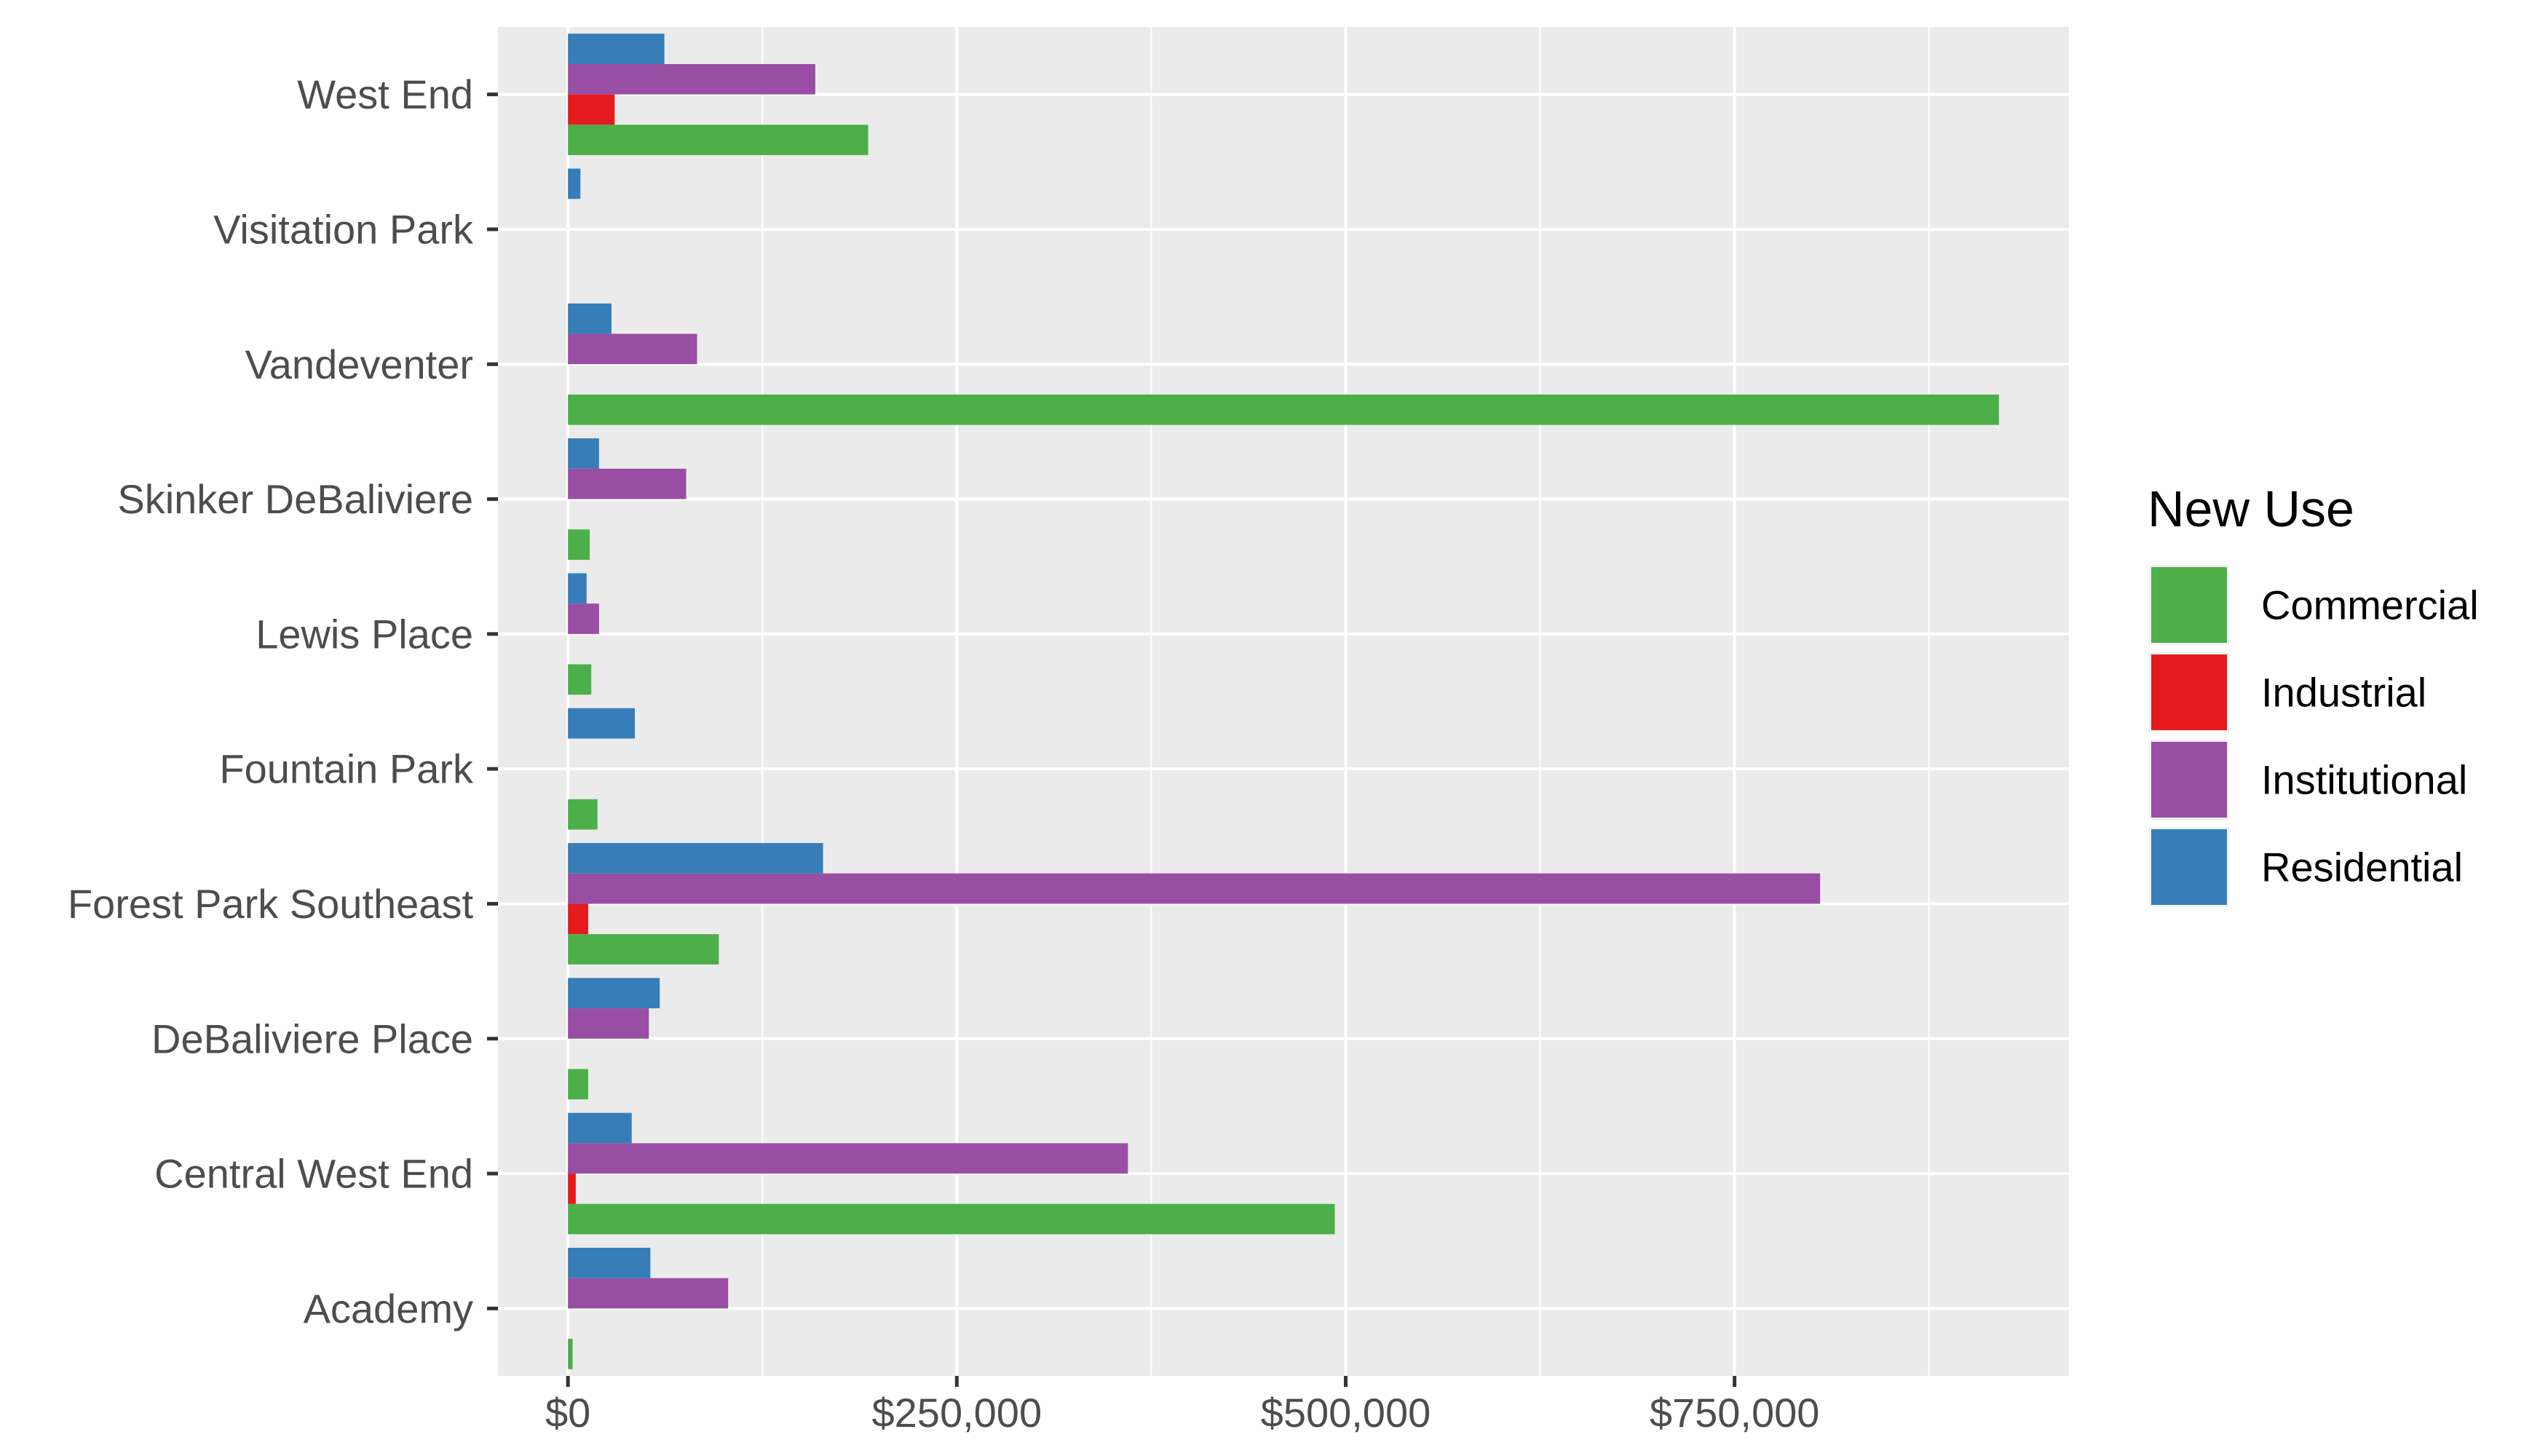  Describe the element at coordinates (385, 94) in the screenshot. I see `y-tick-label: West End` at that location.